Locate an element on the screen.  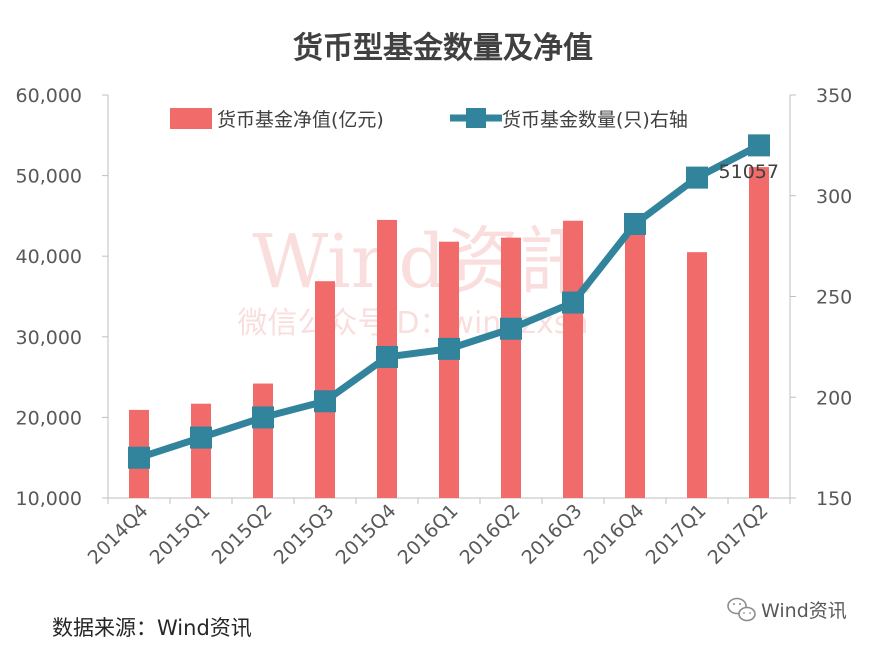
watermark: Wind资訊 微信公众号ID：windzxsn is located at coordinates (415, 280).